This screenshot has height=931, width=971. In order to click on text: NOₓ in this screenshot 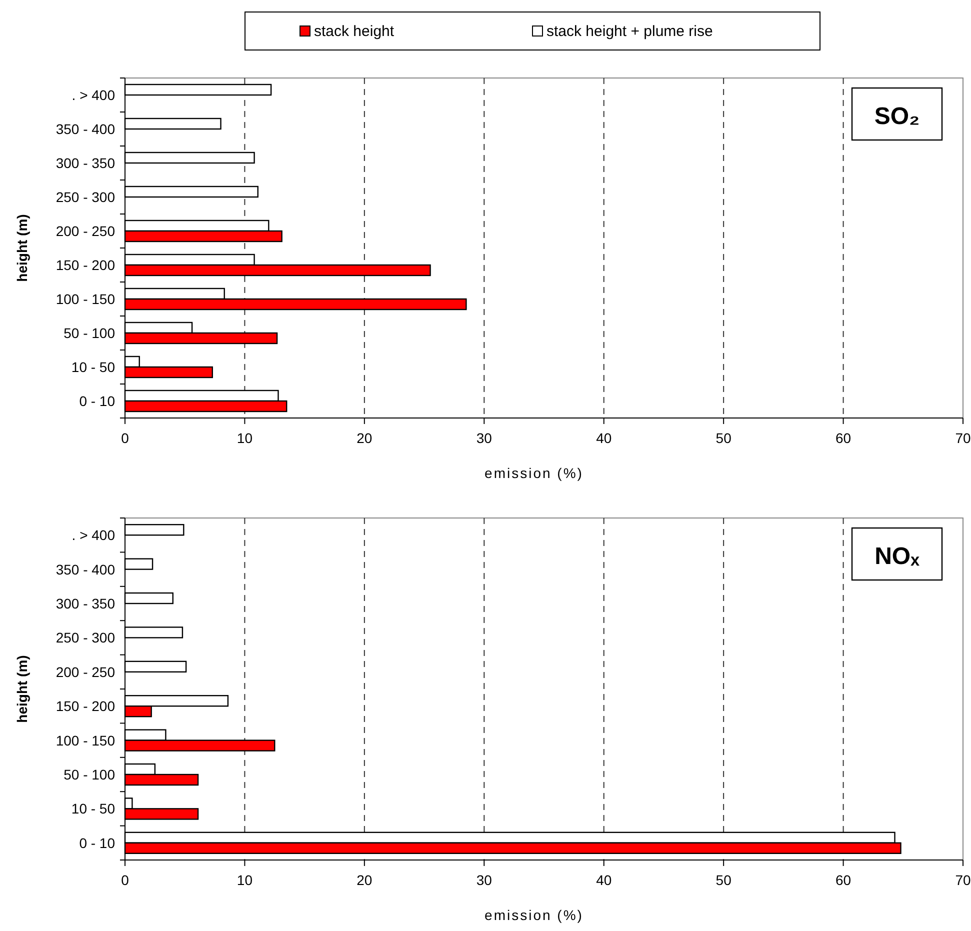, I will do `click(897, 556)`.